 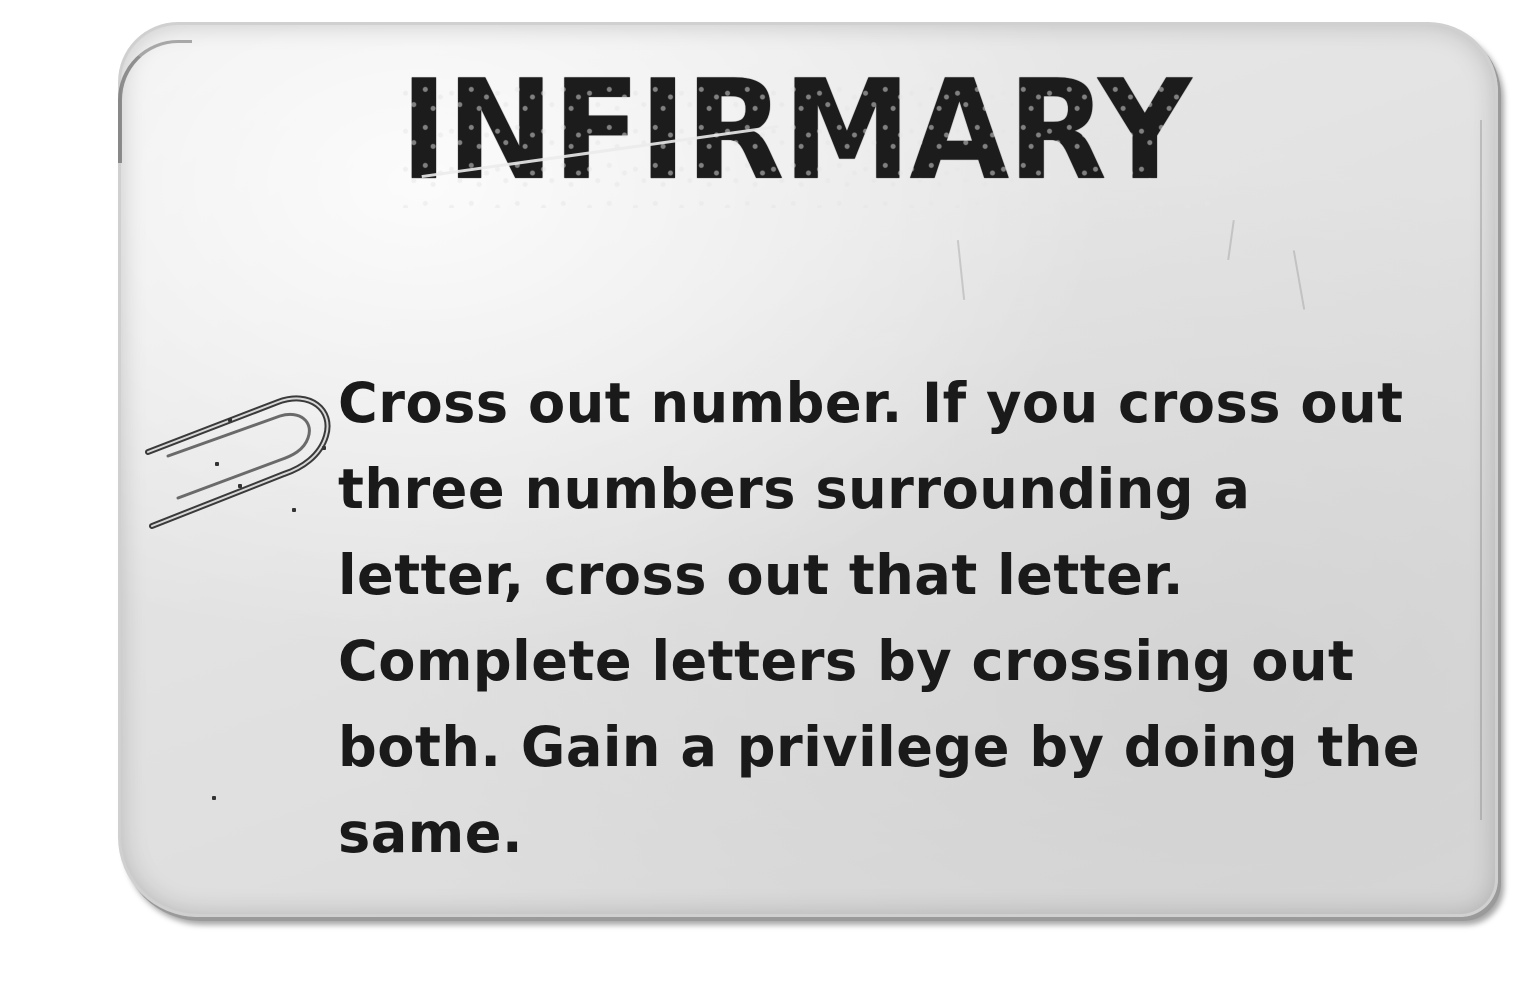 I want to click on paperclip-icon, so click(x=238, y=462).